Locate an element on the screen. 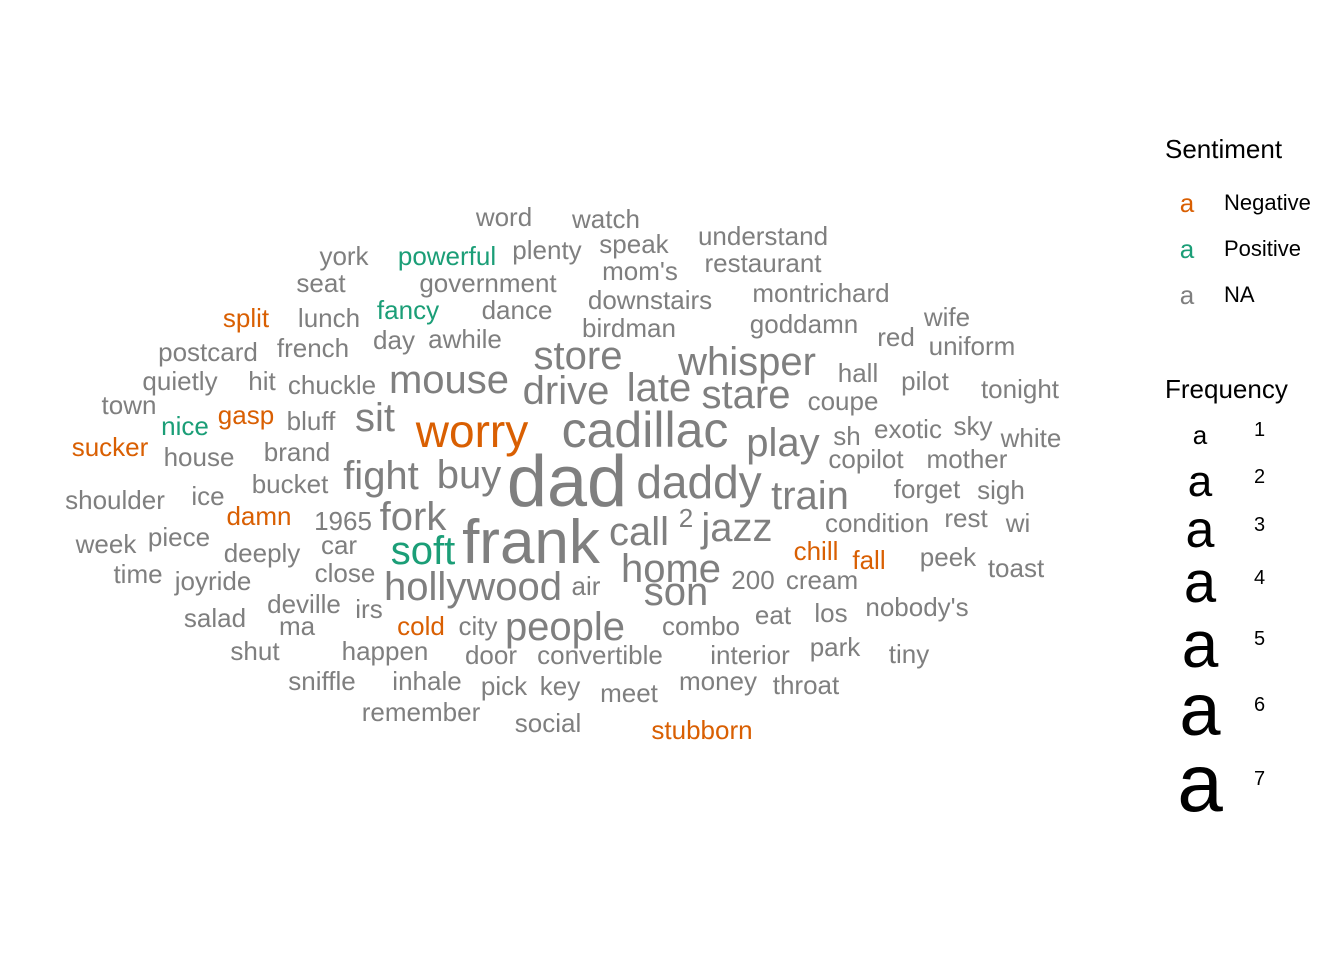 The image size is (1344, 960). word-hit: hit is located at coordinates (262, 381).